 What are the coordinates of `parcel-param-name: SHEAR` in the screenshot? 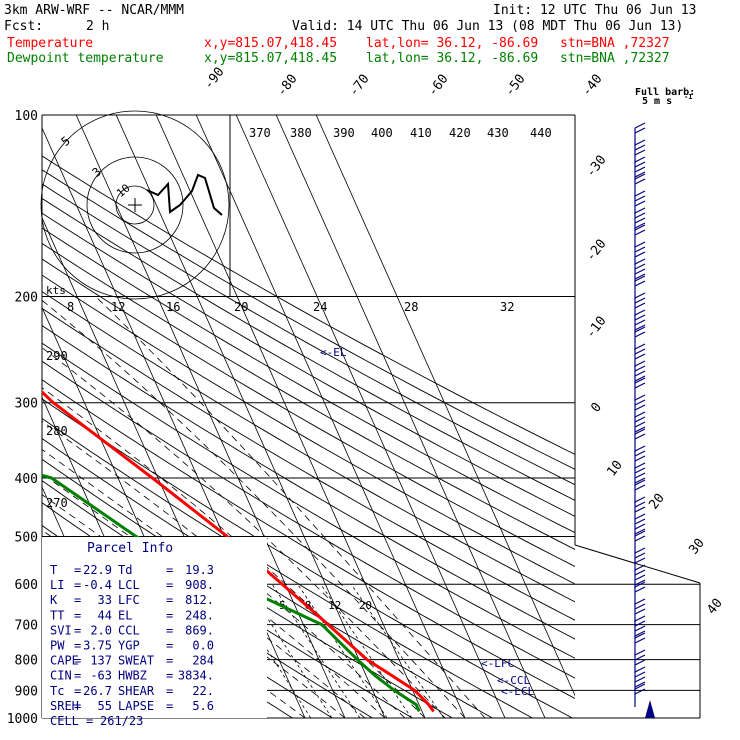 It's located at (136, 691).